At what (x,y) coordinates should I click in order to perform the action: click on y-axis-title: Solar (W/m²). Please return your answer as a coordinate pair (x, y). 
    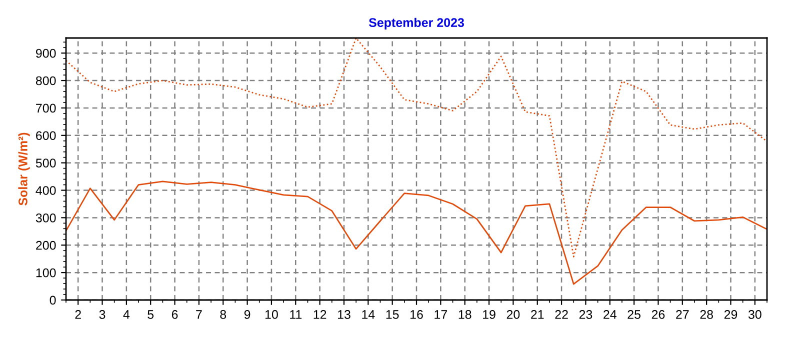
    Looking at the image, I should click on (24, 169).